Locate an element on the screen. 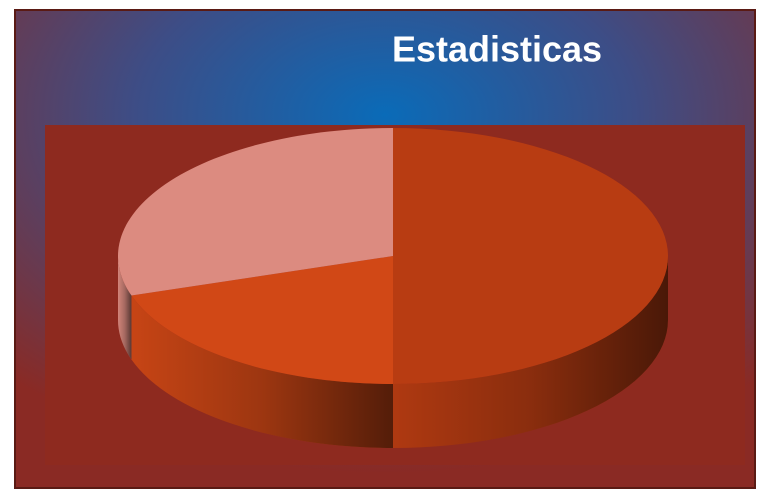  chart-title: Estadisticas is located at coordinates (497, 49).